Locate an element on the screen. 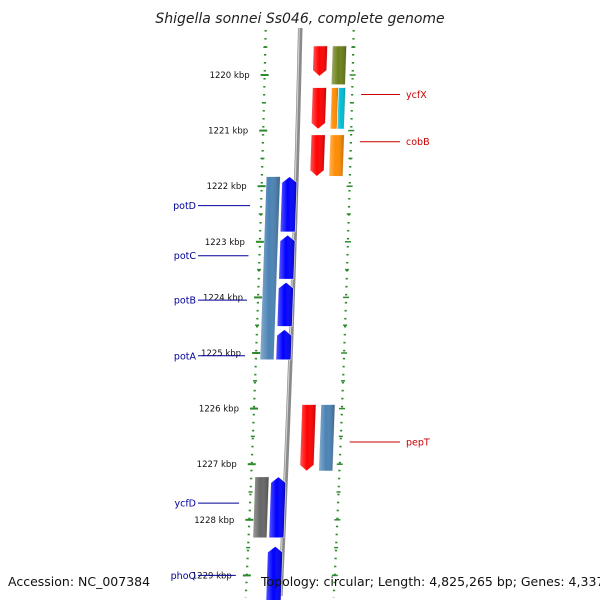  axis-tick-label: 1228 kbp is located at coordinates (214, 521).